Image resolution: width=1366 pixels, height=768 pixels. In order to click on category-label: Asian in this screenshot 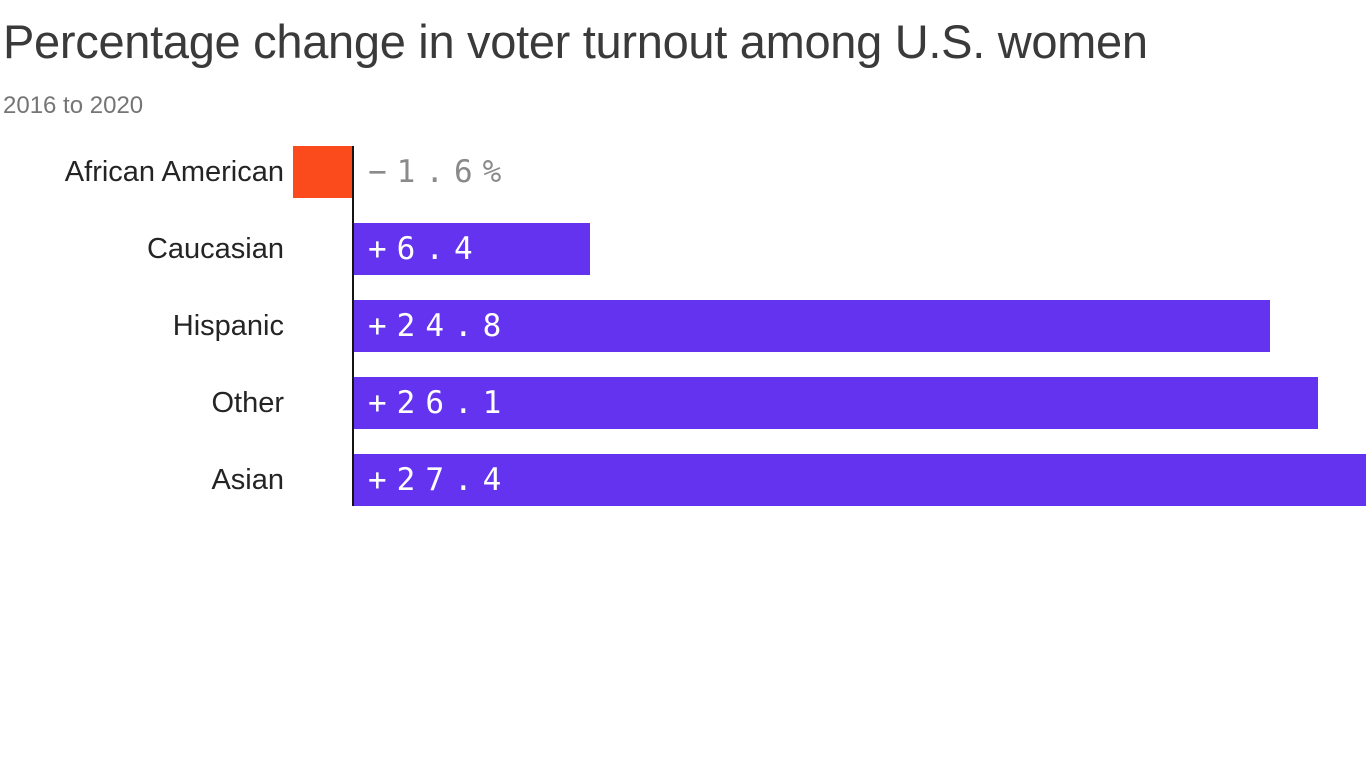, I will do `click(247, 480)`.